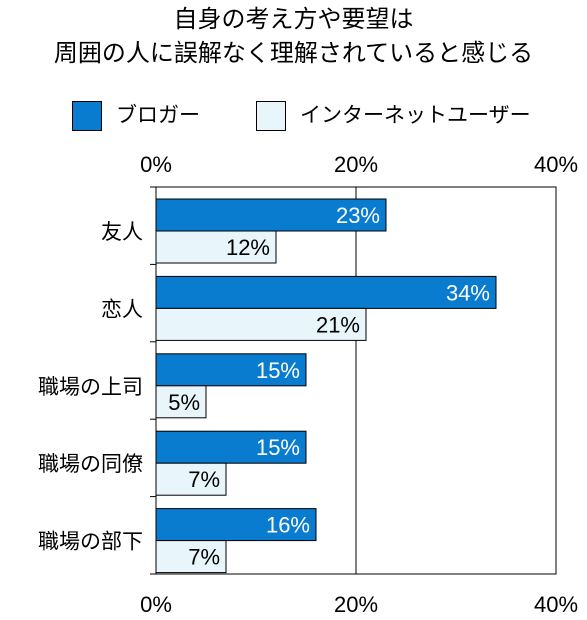  What do you see at coordinates (271, 116) in the screenshot?
I see `legend-swatch-internet-users` at bounding box center [271, 116].